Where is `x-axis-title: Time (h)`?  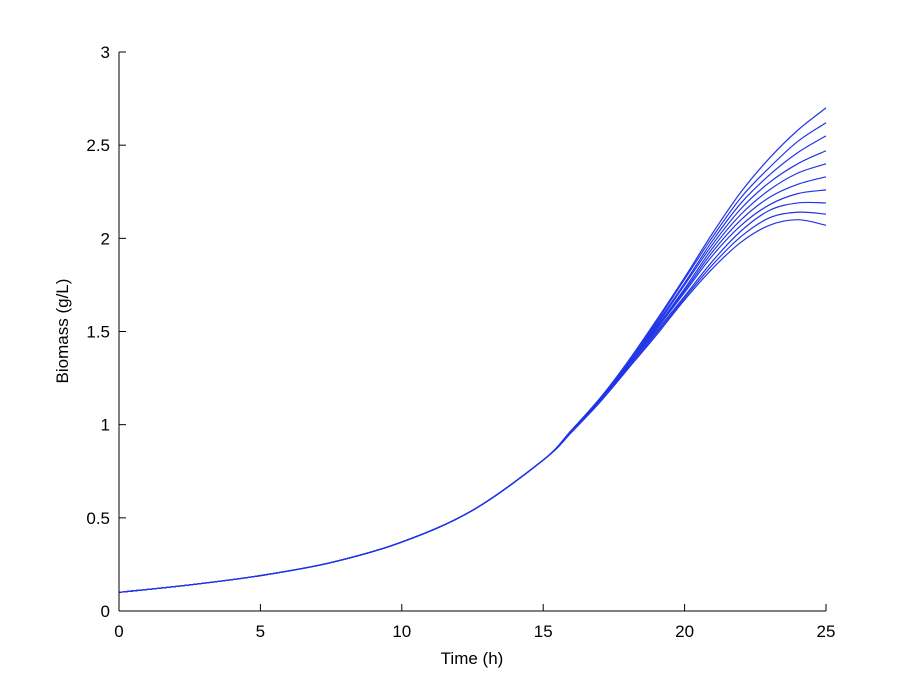
x-axis-title: Time (h) is located at coordinates (472, 658).